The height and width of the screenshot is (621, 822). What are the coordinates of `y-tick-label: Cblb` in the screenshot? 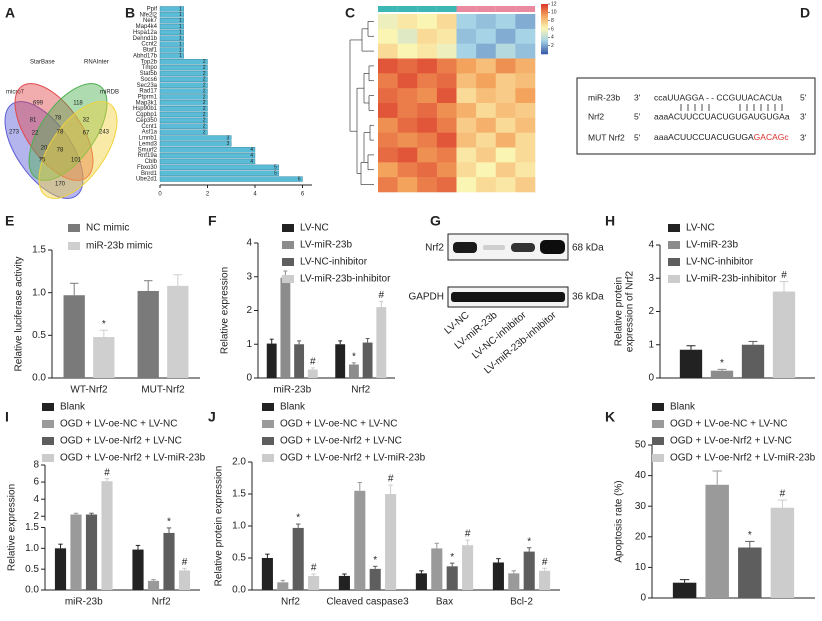 It's located at (151, 162).